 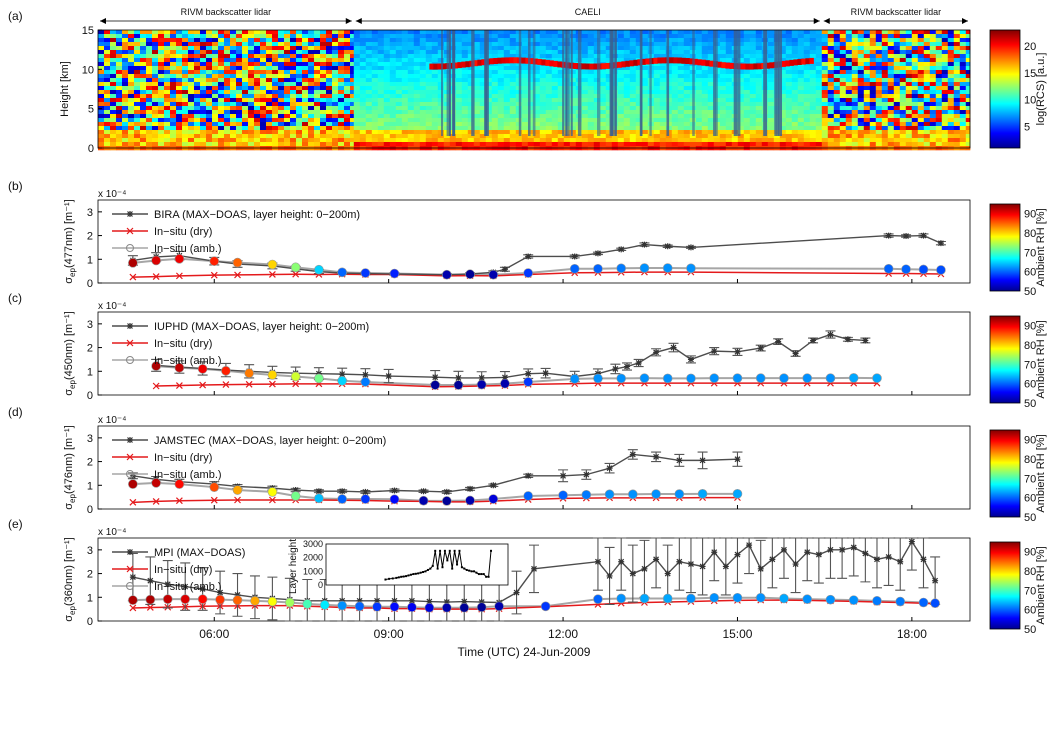 What do you see at coordinates (358, 21) in the screenshot?
I see `segment-arrowhead` at bounding box center [358, 21].